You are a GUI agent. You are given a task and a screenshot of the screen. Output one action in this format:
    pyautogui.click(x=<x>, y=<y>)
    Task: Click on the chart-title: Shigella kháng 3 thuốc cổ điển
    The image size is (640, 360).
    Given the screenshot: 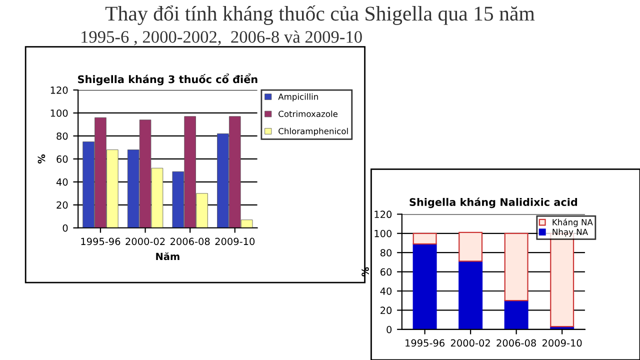 What is the action you would take?
    pyautogui.click(x=168, y=80)
    